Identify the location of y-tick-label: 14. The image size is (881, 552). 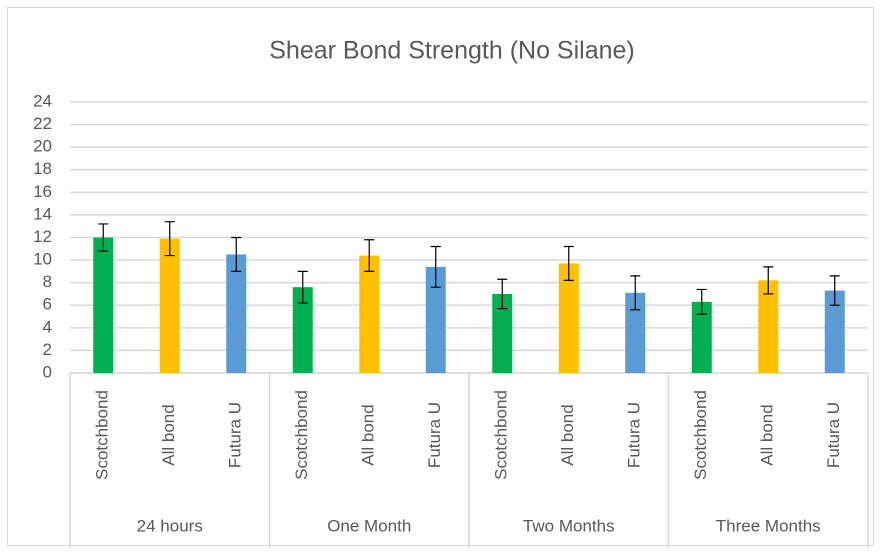
(42, 213).